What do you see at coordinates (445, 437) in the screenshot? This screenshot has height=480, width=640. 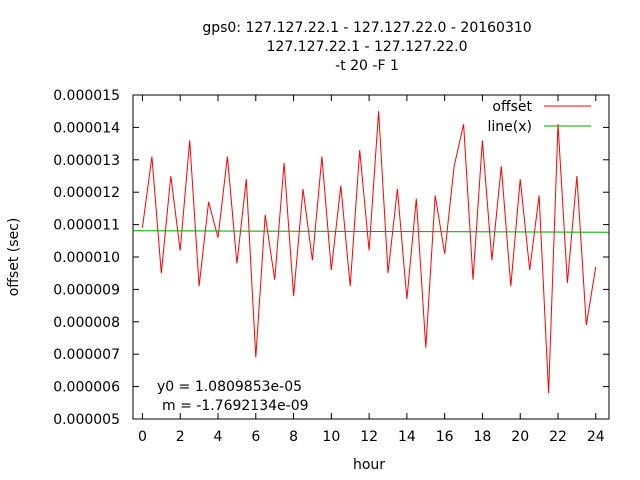 I see `x-tick-label: 16` at bounding box center [445, 437].